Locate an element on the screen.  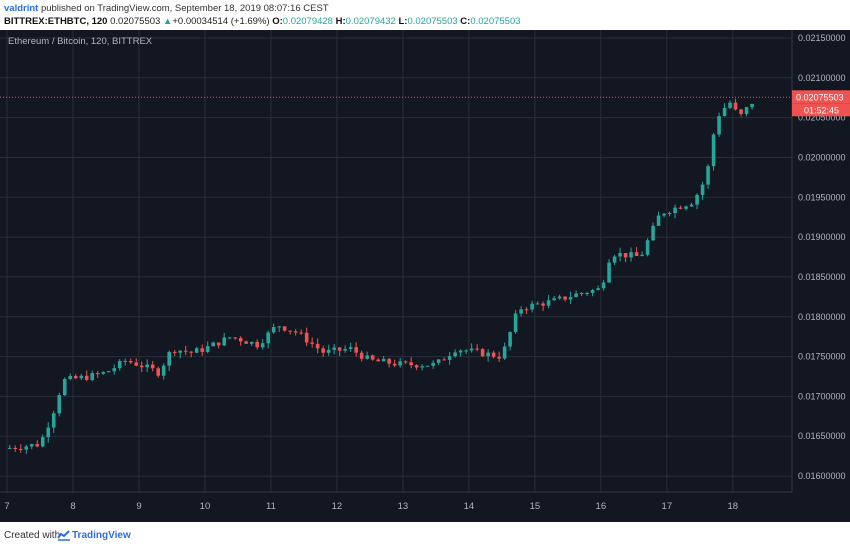
open-value: 0.02079428 is located at coordinates (307, 21).